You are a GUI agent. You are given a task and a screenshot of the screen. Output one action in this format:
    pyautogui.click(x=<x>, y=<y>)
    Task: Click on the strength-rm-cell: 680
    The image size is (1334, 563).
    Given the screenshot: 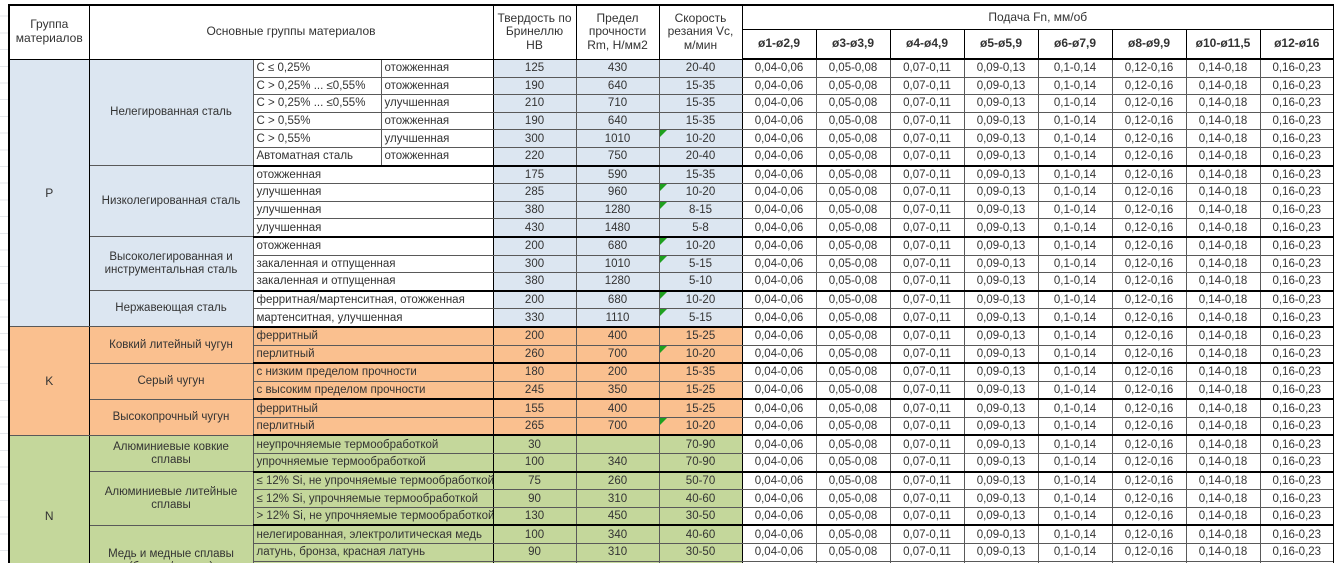 What is the action you would take?
    pyautogui.click(x=617, y=246)
    